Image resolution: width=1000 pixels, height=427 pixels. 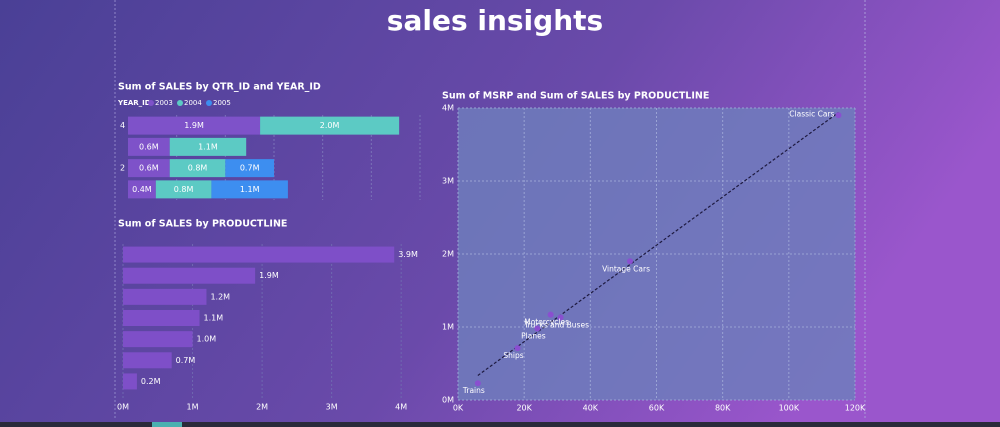 I want to click on x-tick-label: 4M, so click(x=401, y=407).